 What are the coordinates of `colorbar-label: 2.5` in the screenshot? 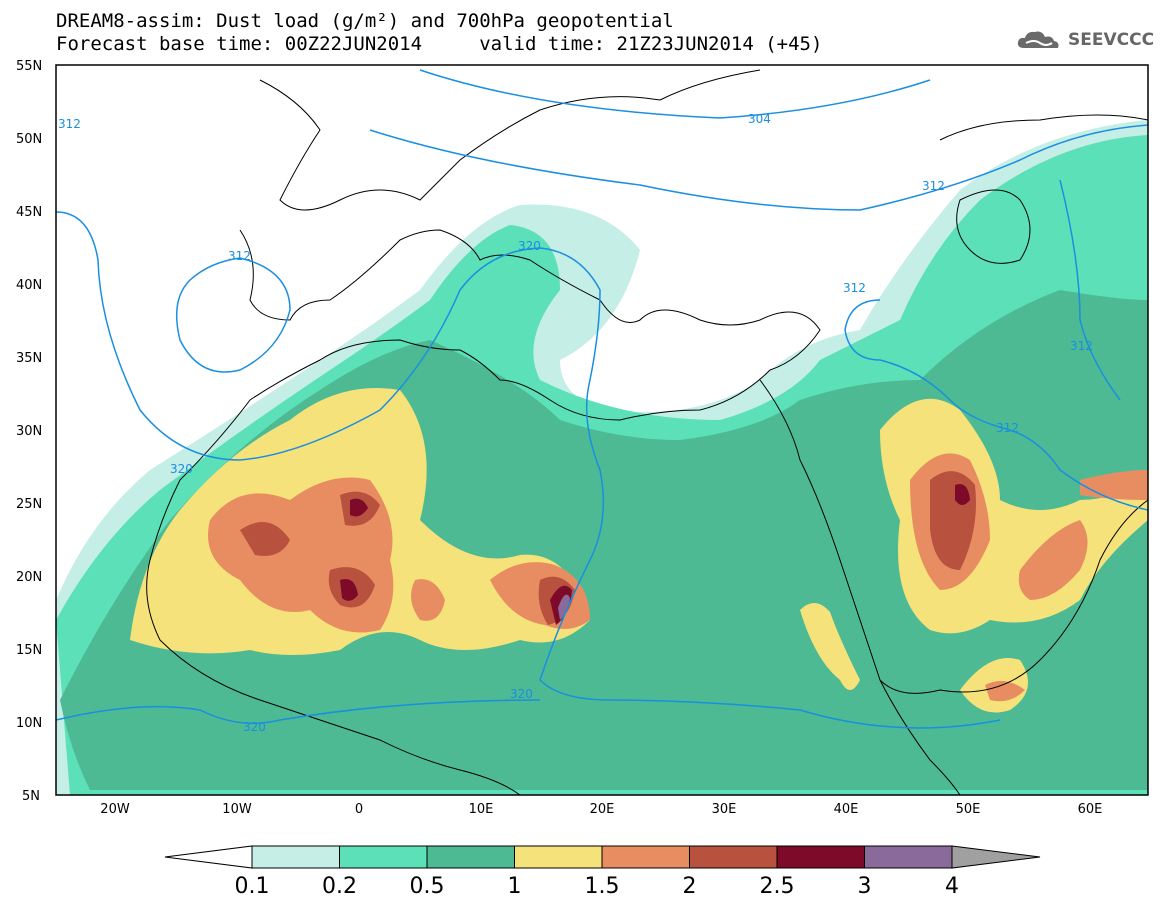 It's located at (777, 886).